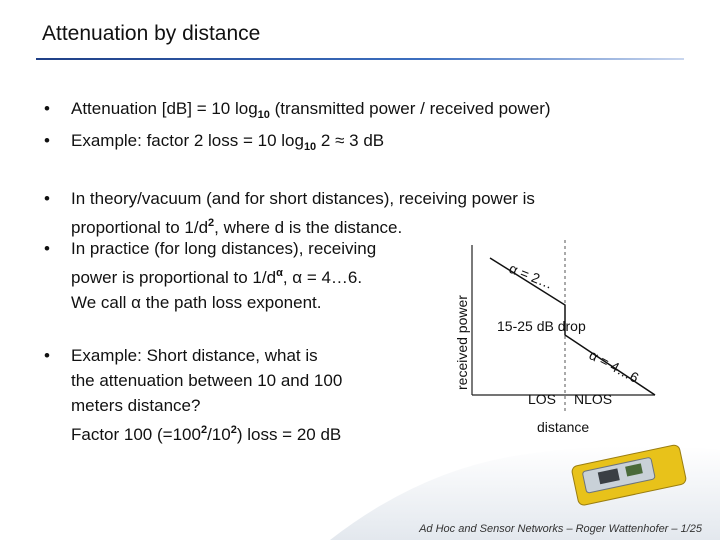 The image size is (720, 540). What do you see at coordinates (614, 366) in the screenshot?
I see `alpha-far: α = 4…6` at bounding box center [614, 366].